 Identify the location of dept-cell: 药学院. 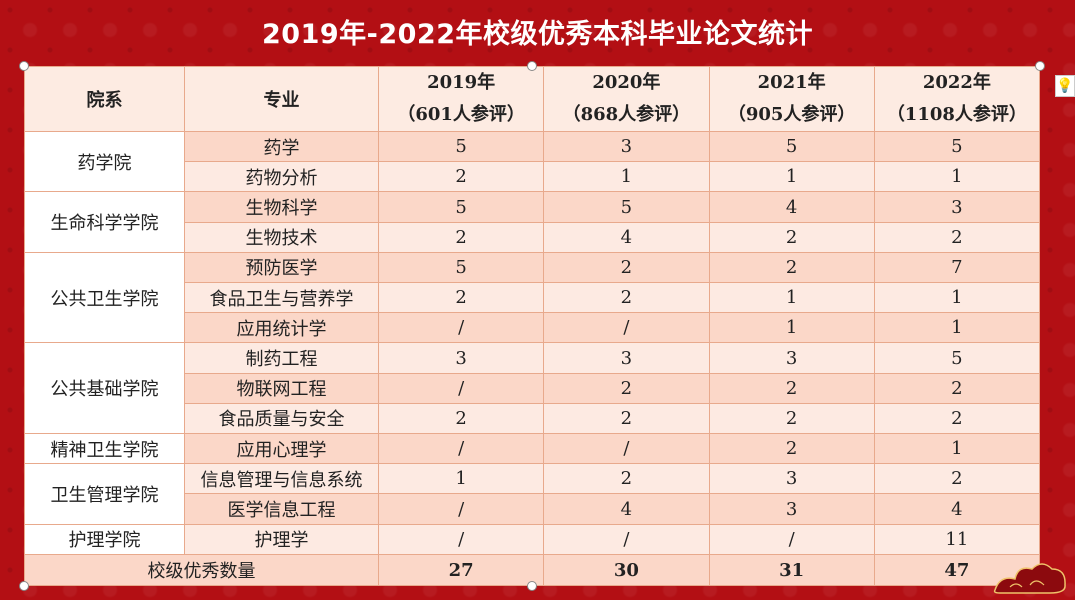
(104, 161).